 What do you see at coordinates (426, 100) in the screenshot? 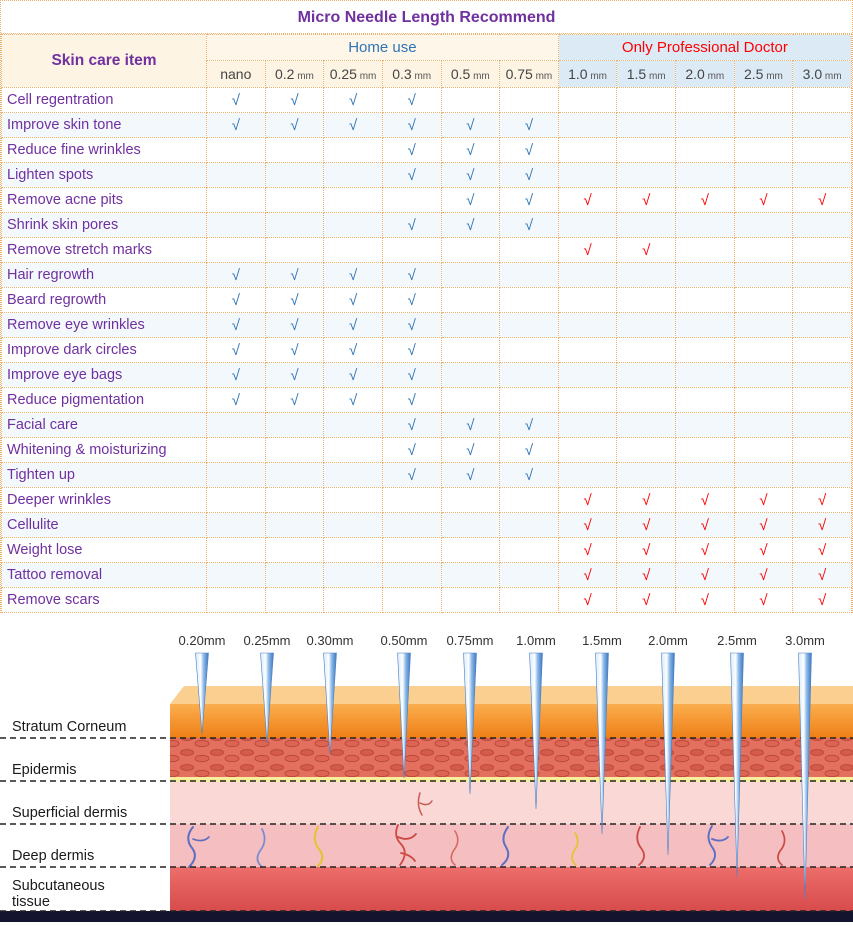
I see `table-row: Cell regentration √ √ √ √` at bounding box center [426, 100].